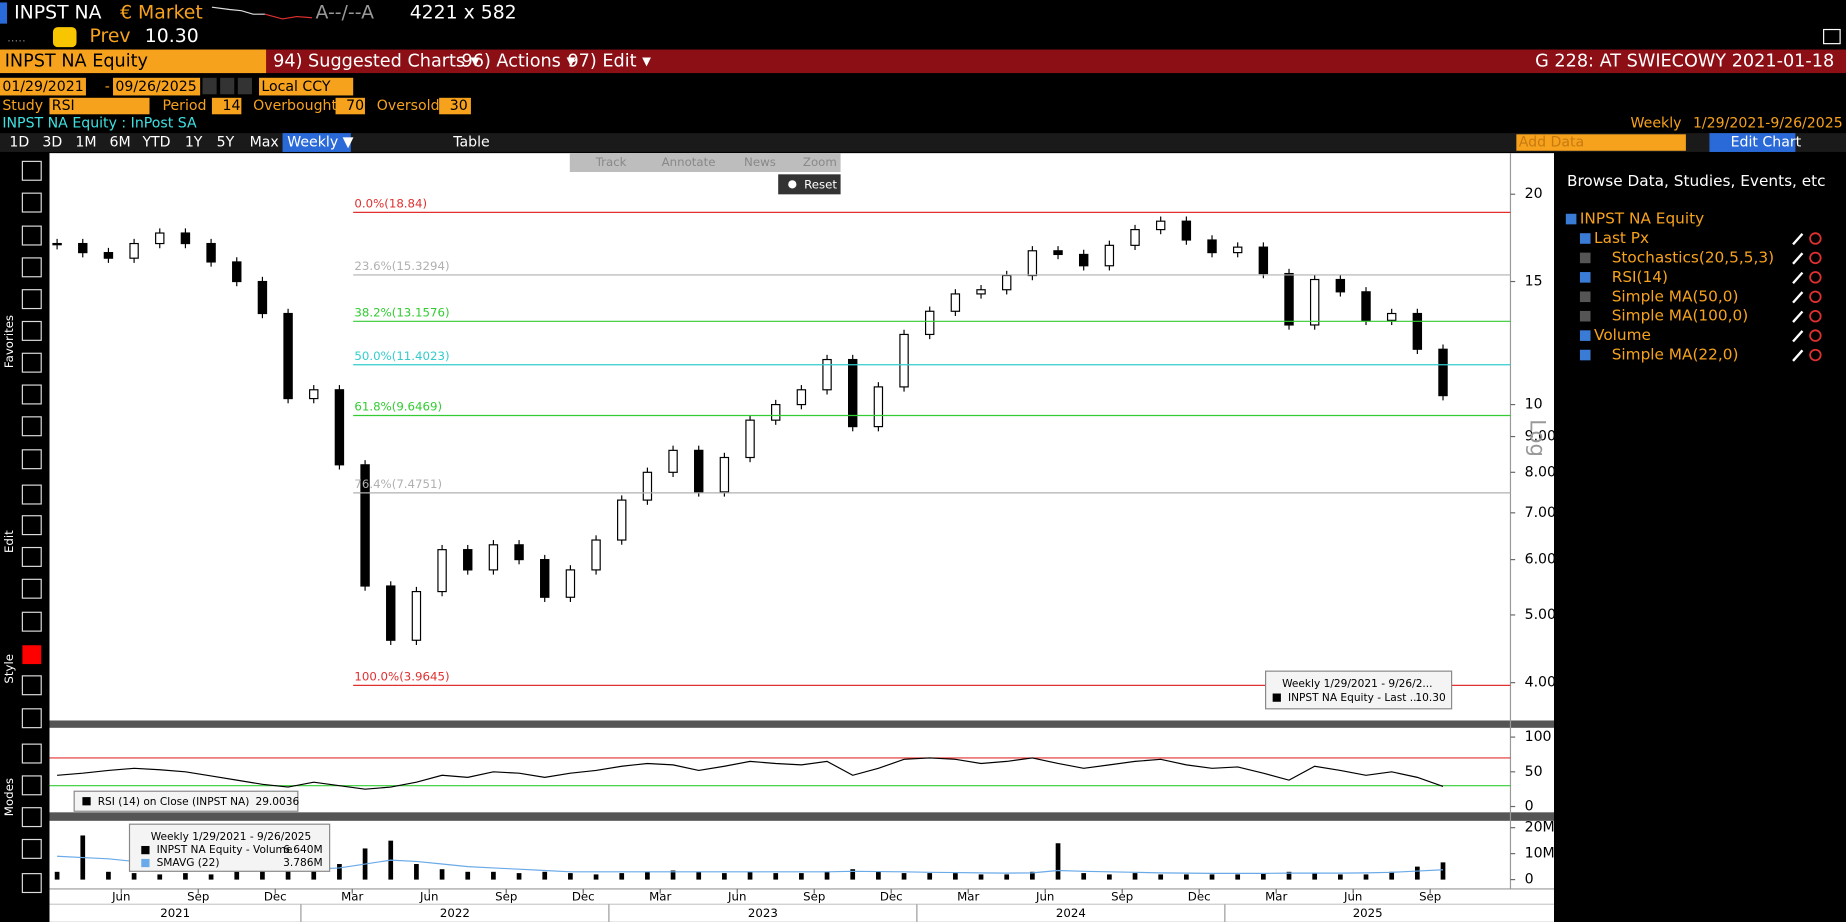  What do you see at coordinates (316, 142) in the screenshot?
I see `active-period-button` at bounding box center [316, 142].